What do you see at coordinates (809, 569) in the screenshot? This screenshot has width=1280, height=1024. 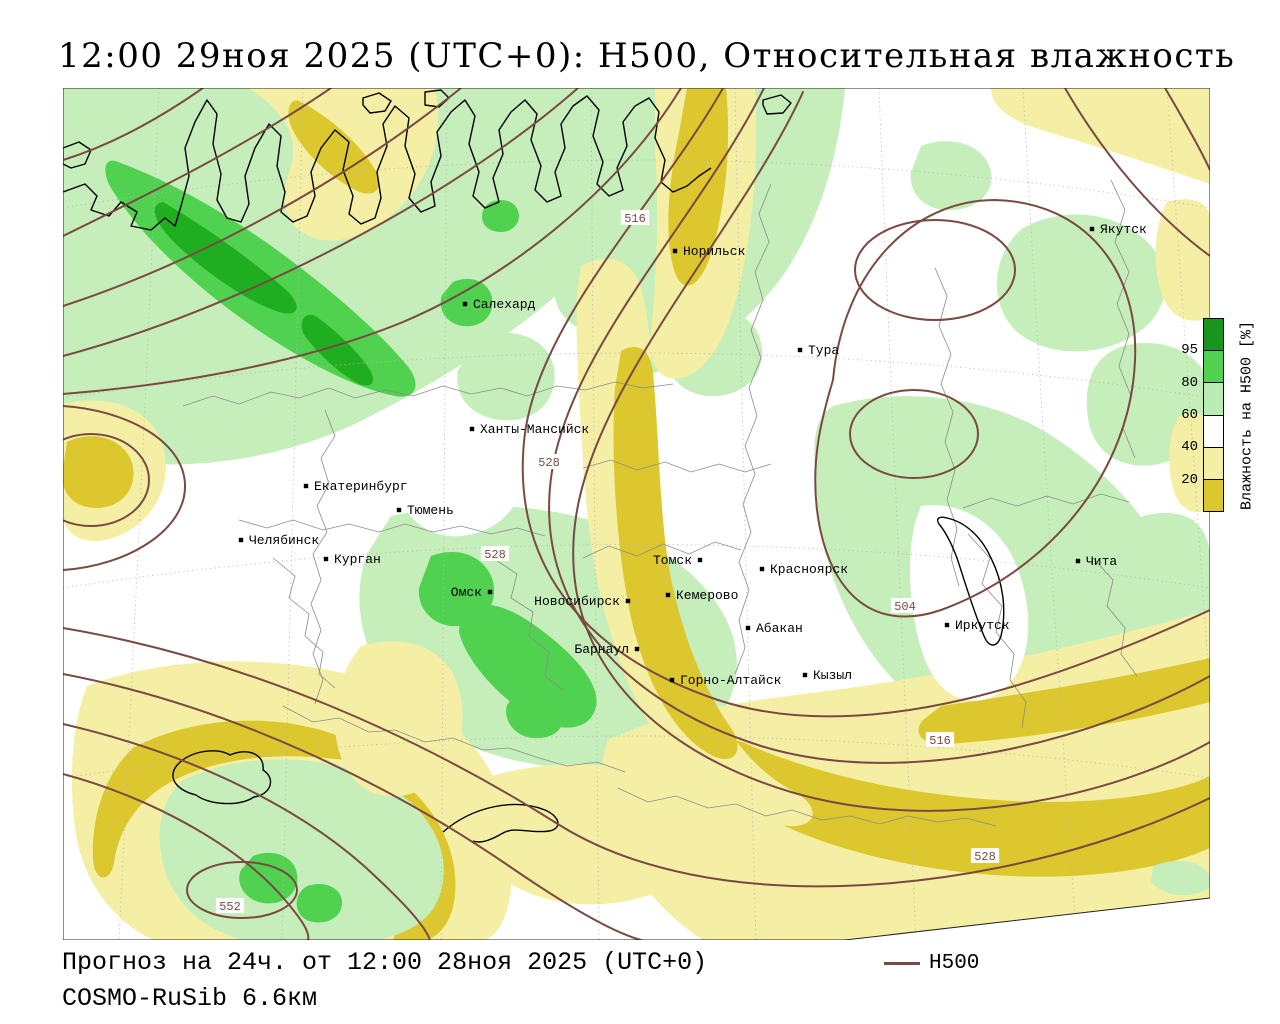 I see `city-label: Красноярск` at bounding box center [809, 569].